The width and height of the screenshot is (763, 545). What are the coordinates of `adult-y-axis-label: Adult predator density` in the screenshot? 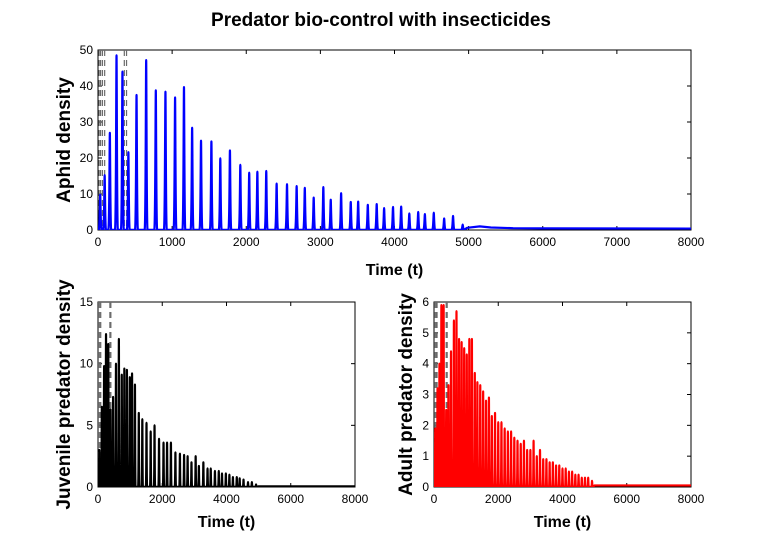 It's located at (406, 394).